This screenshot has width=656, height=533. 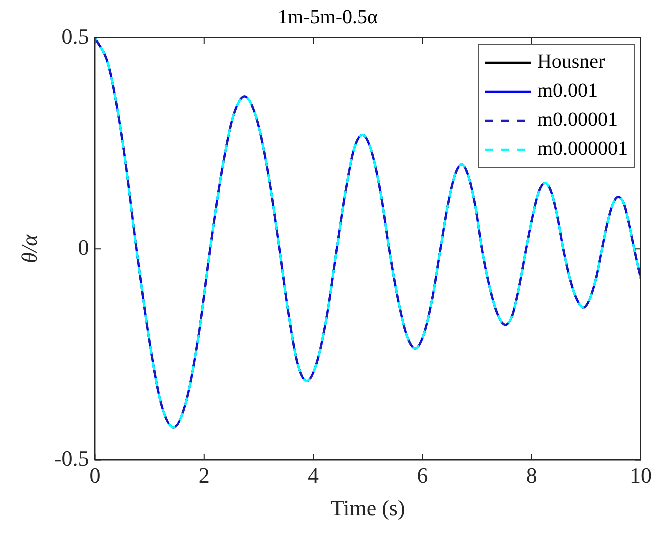 What do you see at coordinates (76, 36) in the screenshot?
I see `y-tick-label: 0.5` at bounding box center [76, 36].